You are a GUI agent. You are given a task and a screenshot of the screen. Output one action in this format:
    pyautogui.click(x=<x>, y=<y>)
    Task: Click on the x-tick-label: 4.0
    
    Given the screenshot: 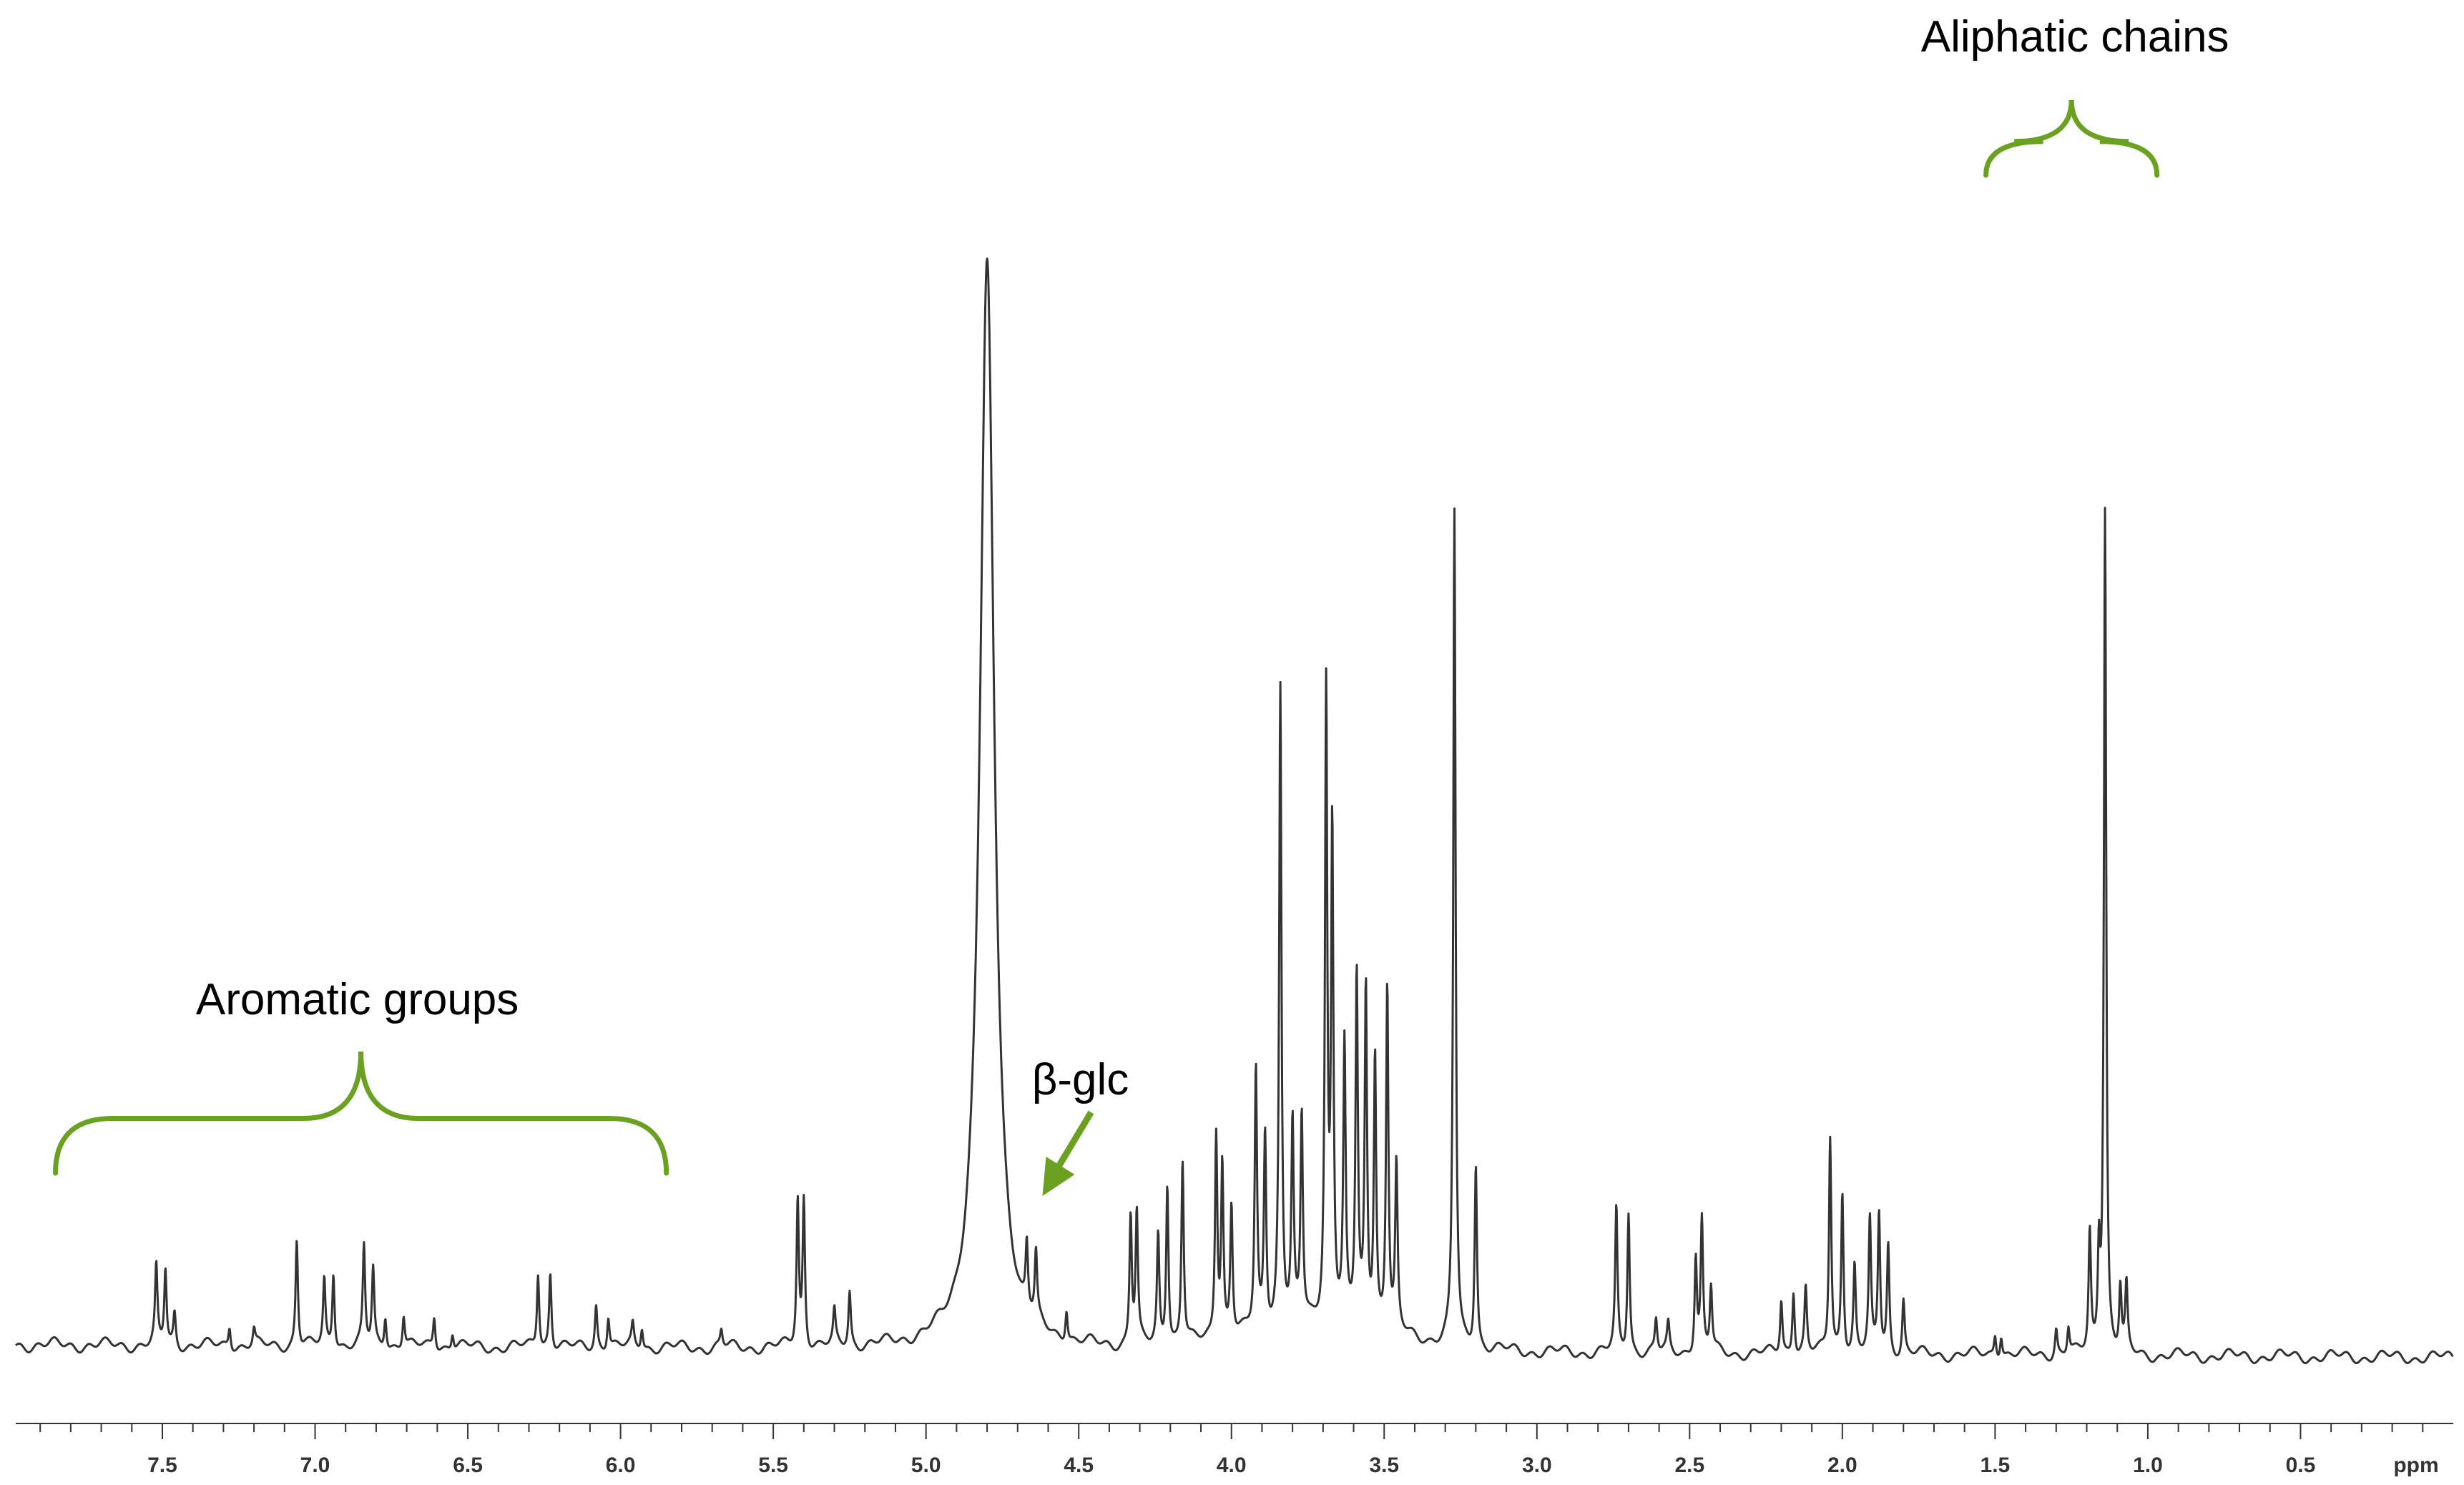 What is the action you would take?
    pyautogui.click(x=1232, y=1465)
    